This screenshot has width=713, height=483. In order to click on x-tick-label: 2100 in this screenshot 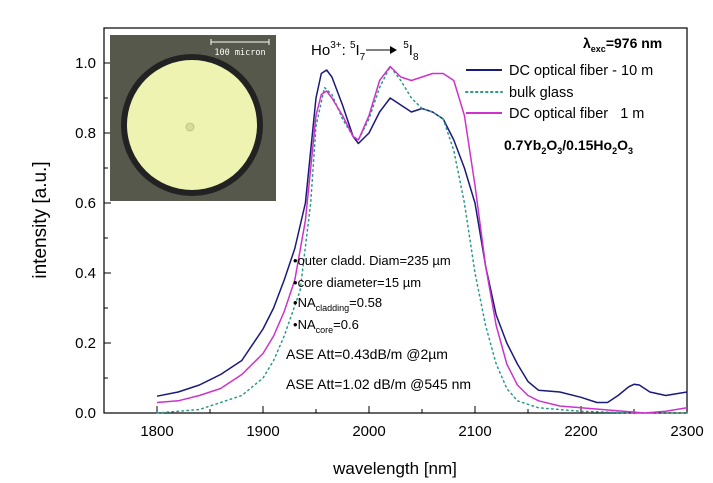, I will do `click(474, 431)`.